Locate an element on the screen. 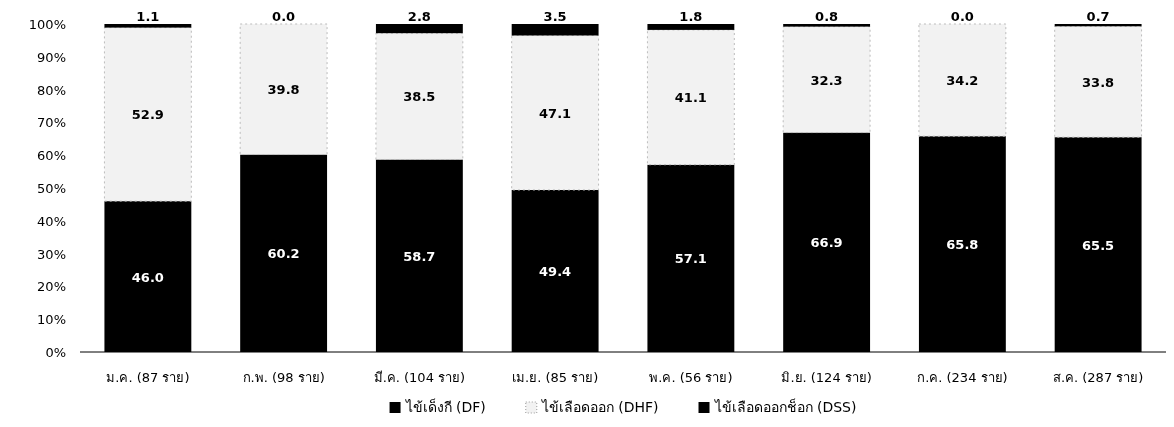 This screenshot has width=1174, height=427. data-label: 0.7 is located at coordinates (1098, 16).